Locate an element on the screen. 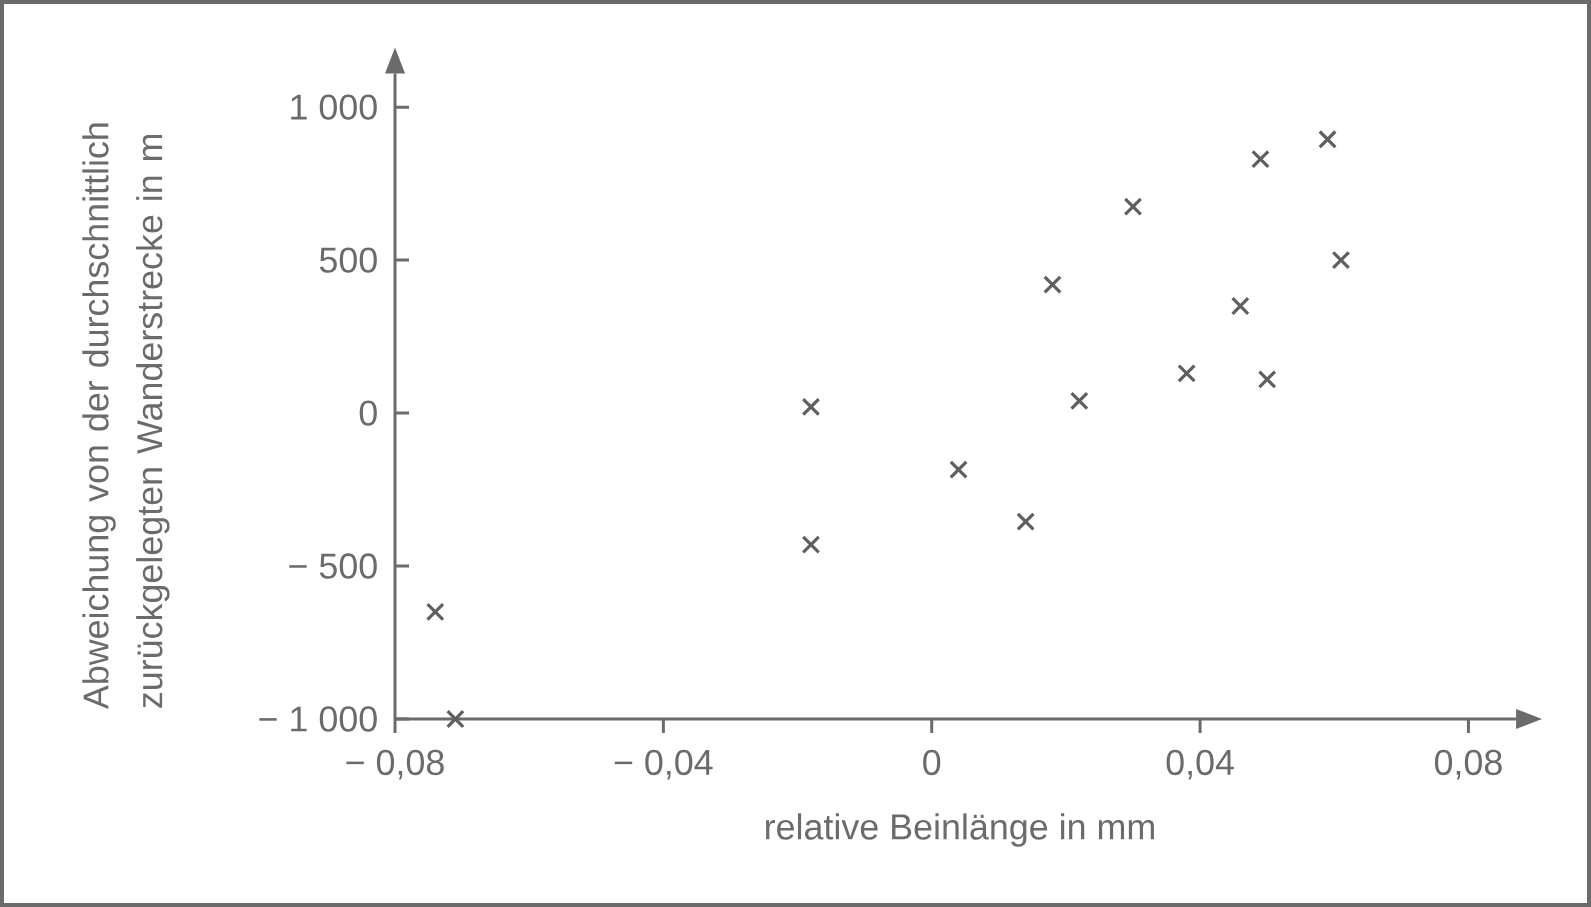 This screenshot has height=907, width=1591. y-tick-label: − 500 is located at coordinates (333, 566).